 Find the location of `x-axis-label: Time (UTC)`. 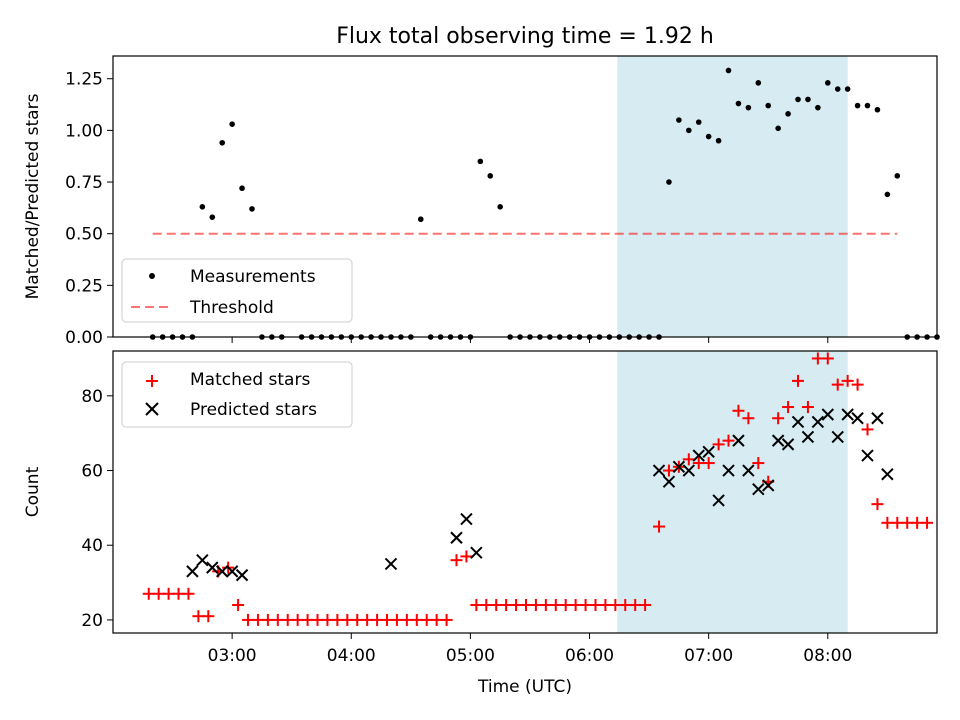

x-axis-label: Time (UTC) is located at coordinates (524, 687).